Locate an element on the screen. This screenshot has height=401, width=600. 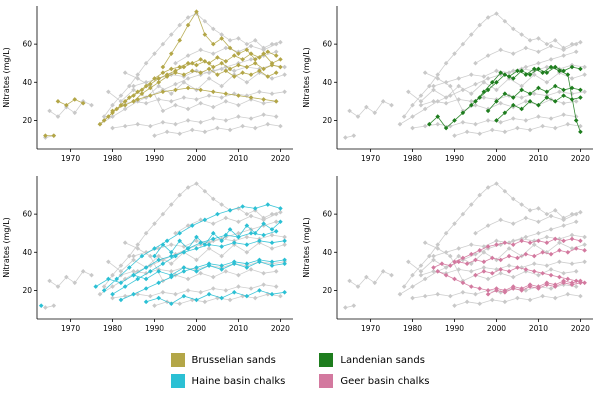
legend-item-haine-basin-chalks: Haine basin chalks is located at coordinates (228, 381).